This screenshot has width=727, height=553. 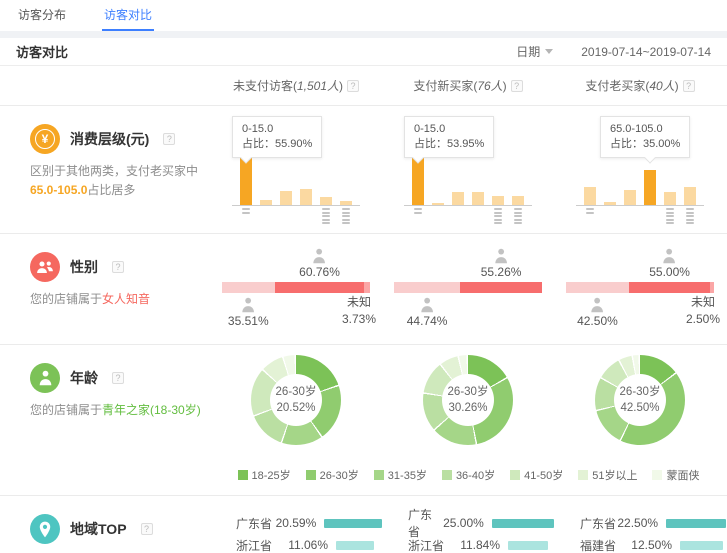 I want to click on legend-label: 蒙面侠, so click(x=683, y=476).